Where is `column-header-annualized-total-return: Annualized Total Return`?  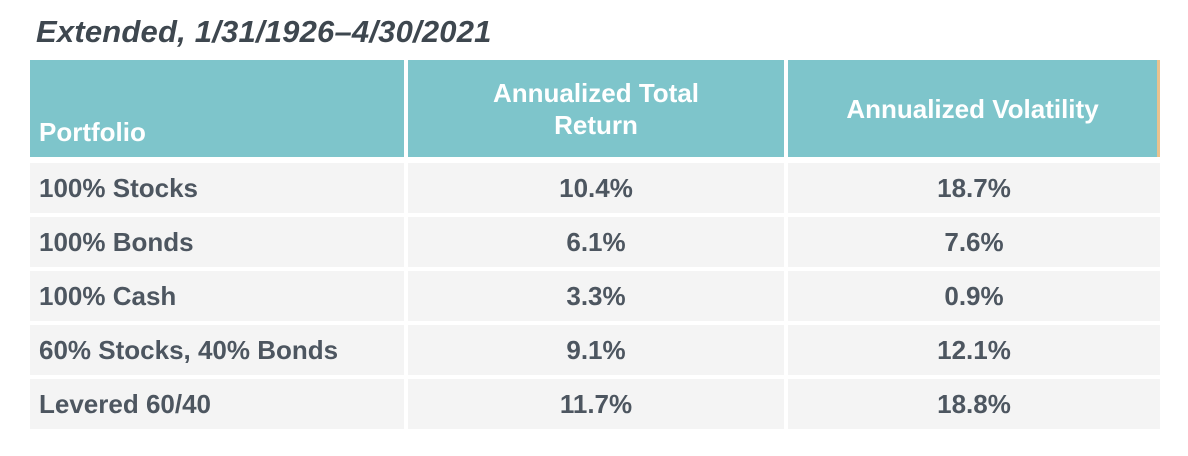 column-header-annualized-total-return: Annualized Total Return is located at coordinates (596, 108).